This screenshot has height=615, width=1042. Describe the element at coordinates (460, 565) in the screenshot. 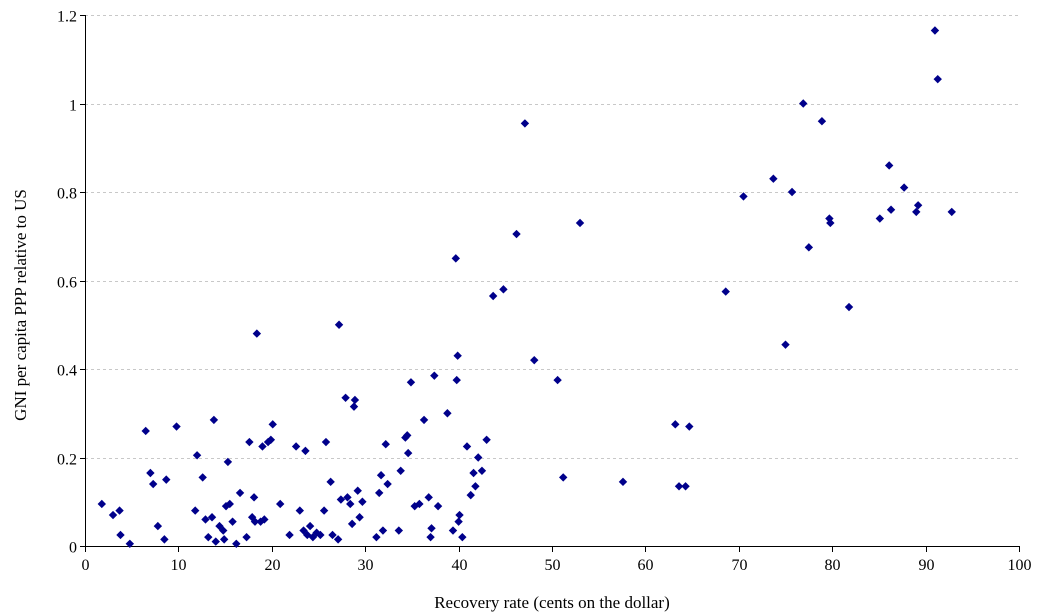

I see `x-tick-label-4: 40` at that location.